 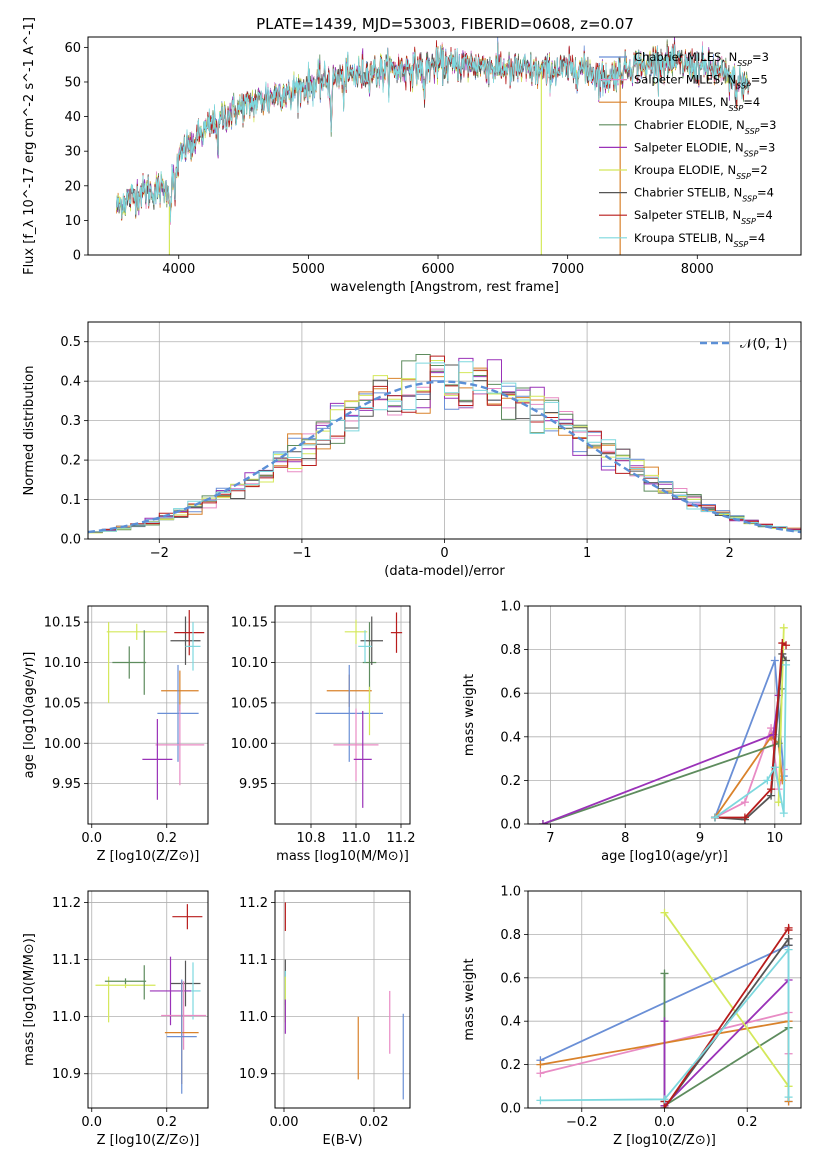 What do you see at coordinates (726, 999) in the screenshot?
I see `series-kroupa-elodie` at bounding box center [726, 999].